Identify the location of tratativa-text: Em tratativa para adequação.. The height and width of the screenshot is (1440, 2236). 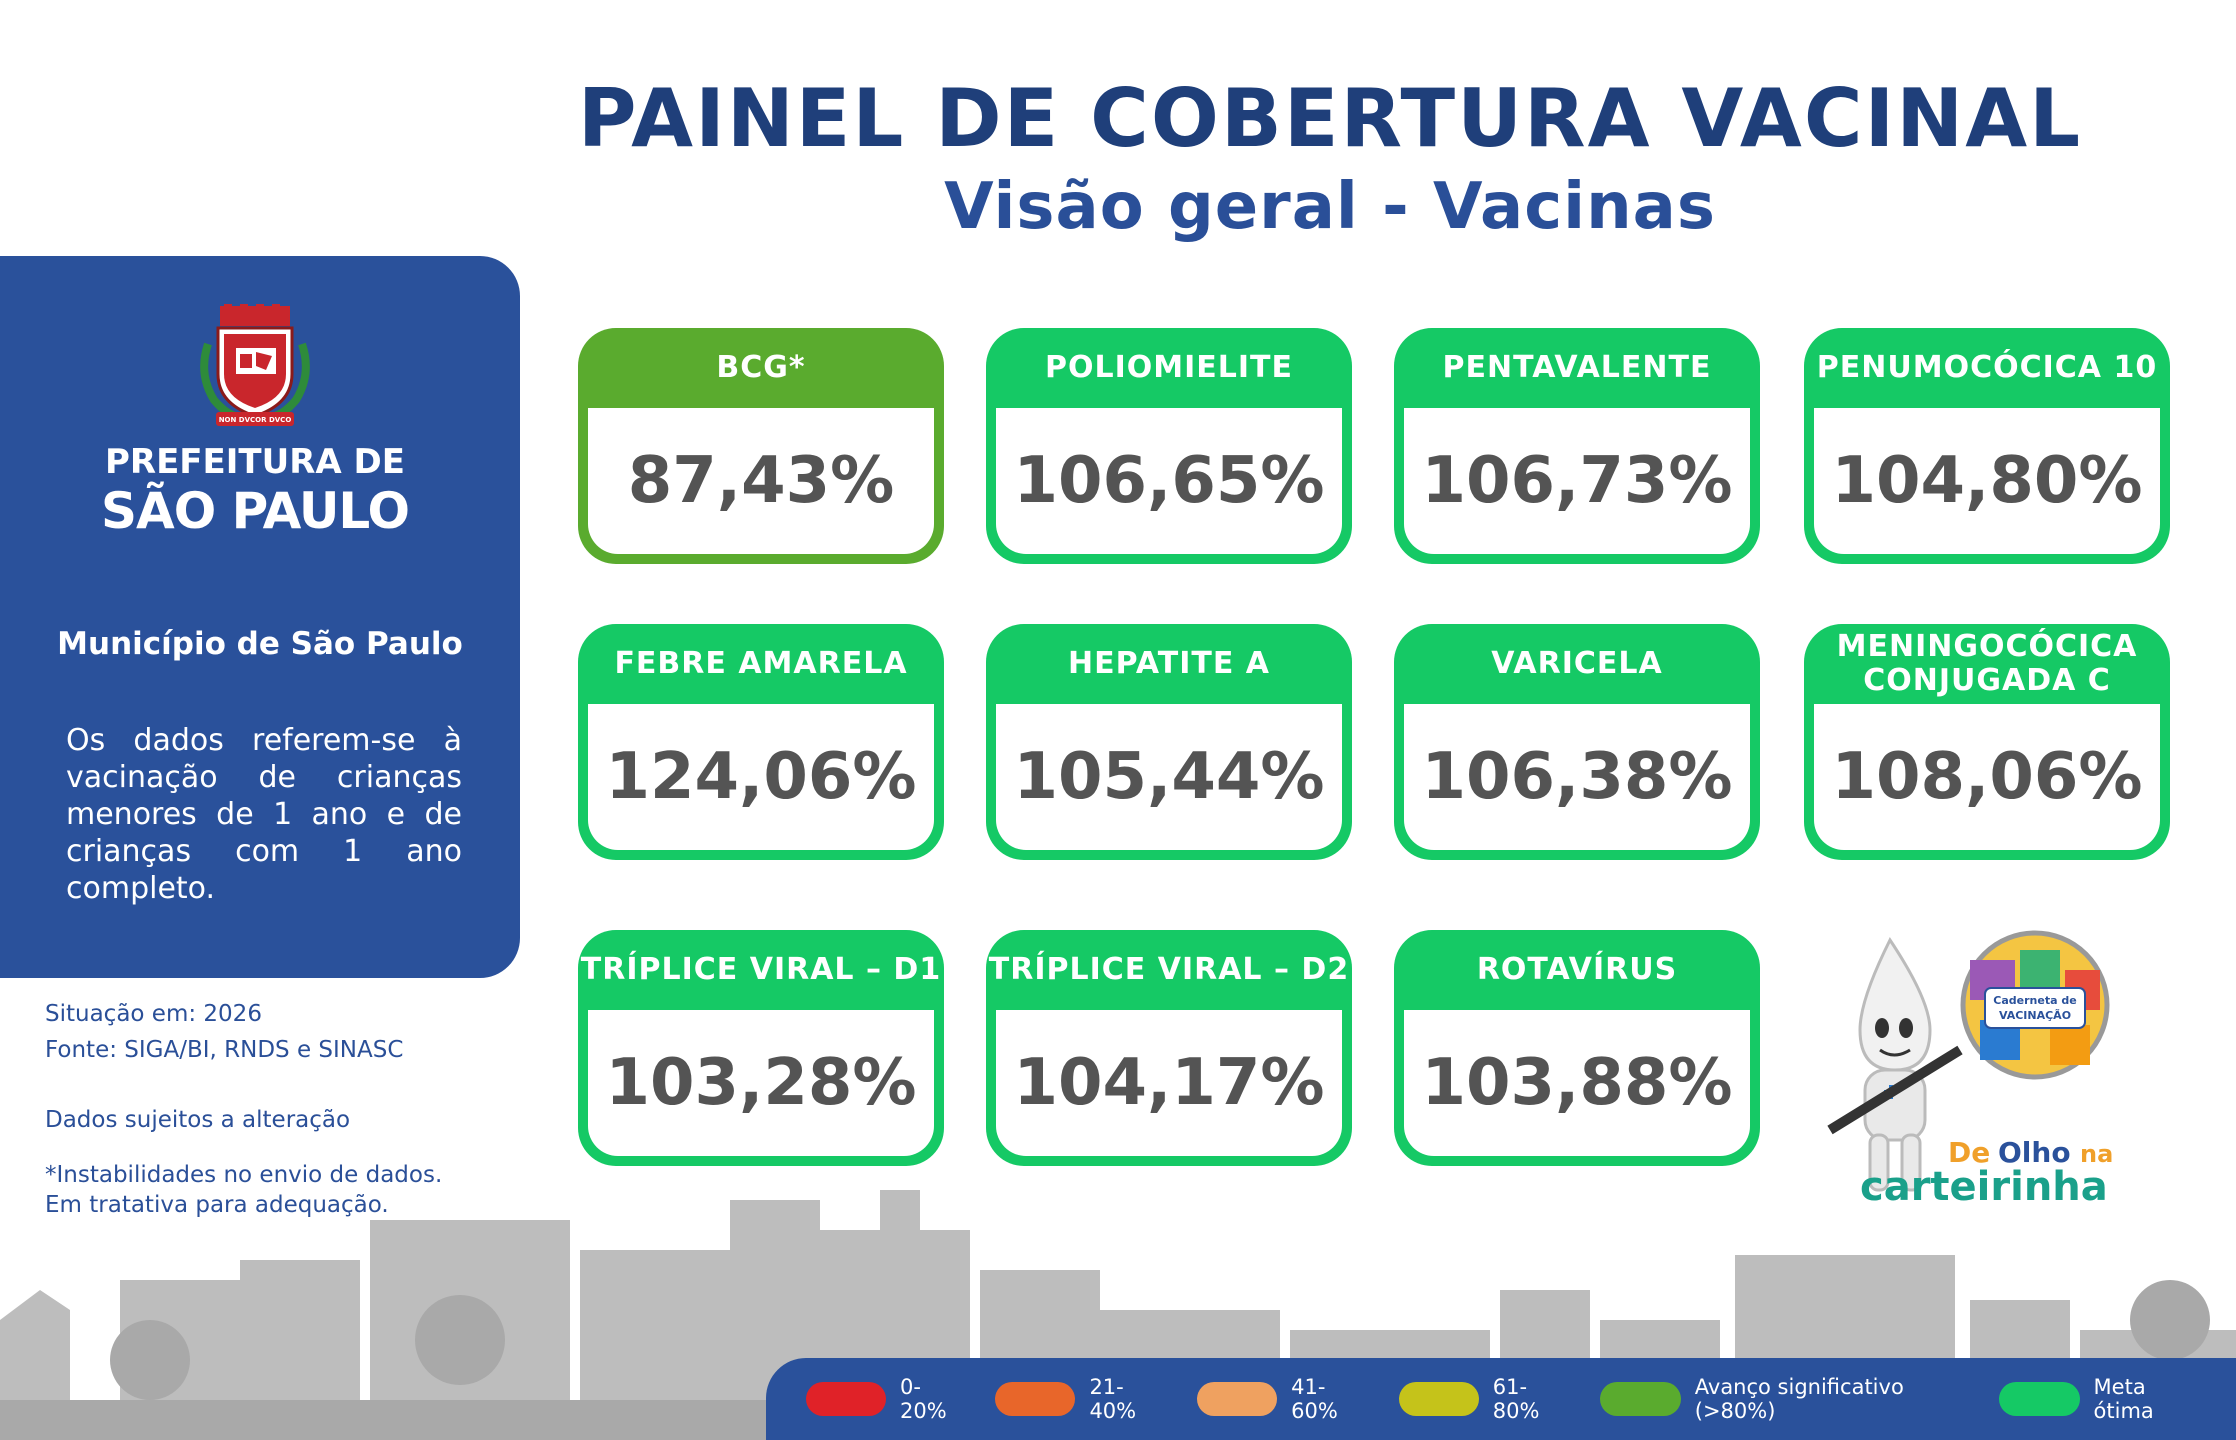
(217, 1205).